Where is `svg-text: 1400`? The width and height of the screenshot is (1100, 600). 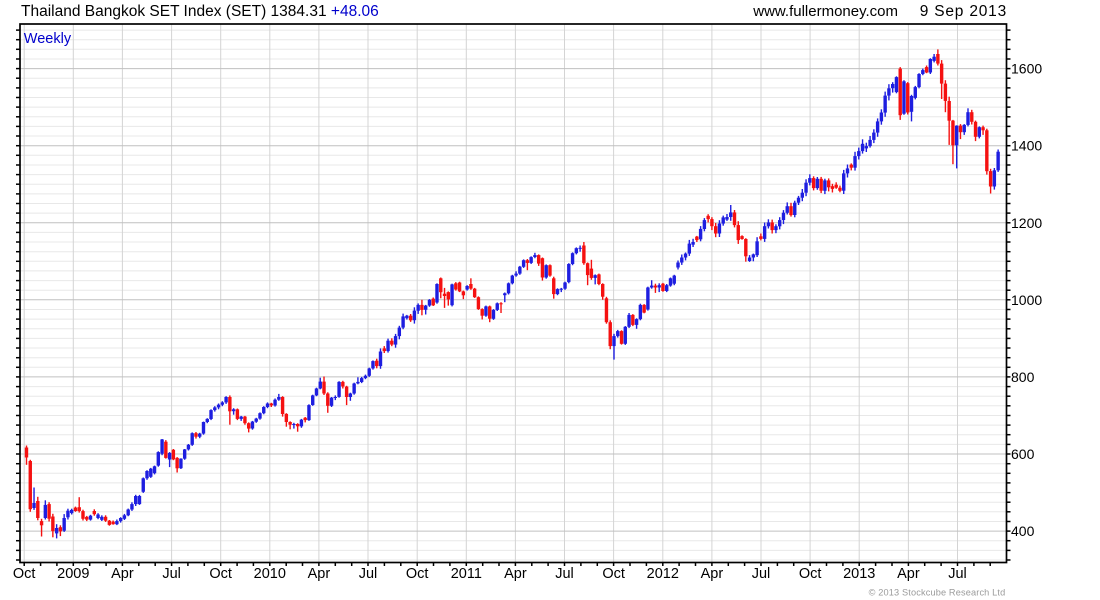
svg-text: 1400 is located at coordinates (1026, 146).